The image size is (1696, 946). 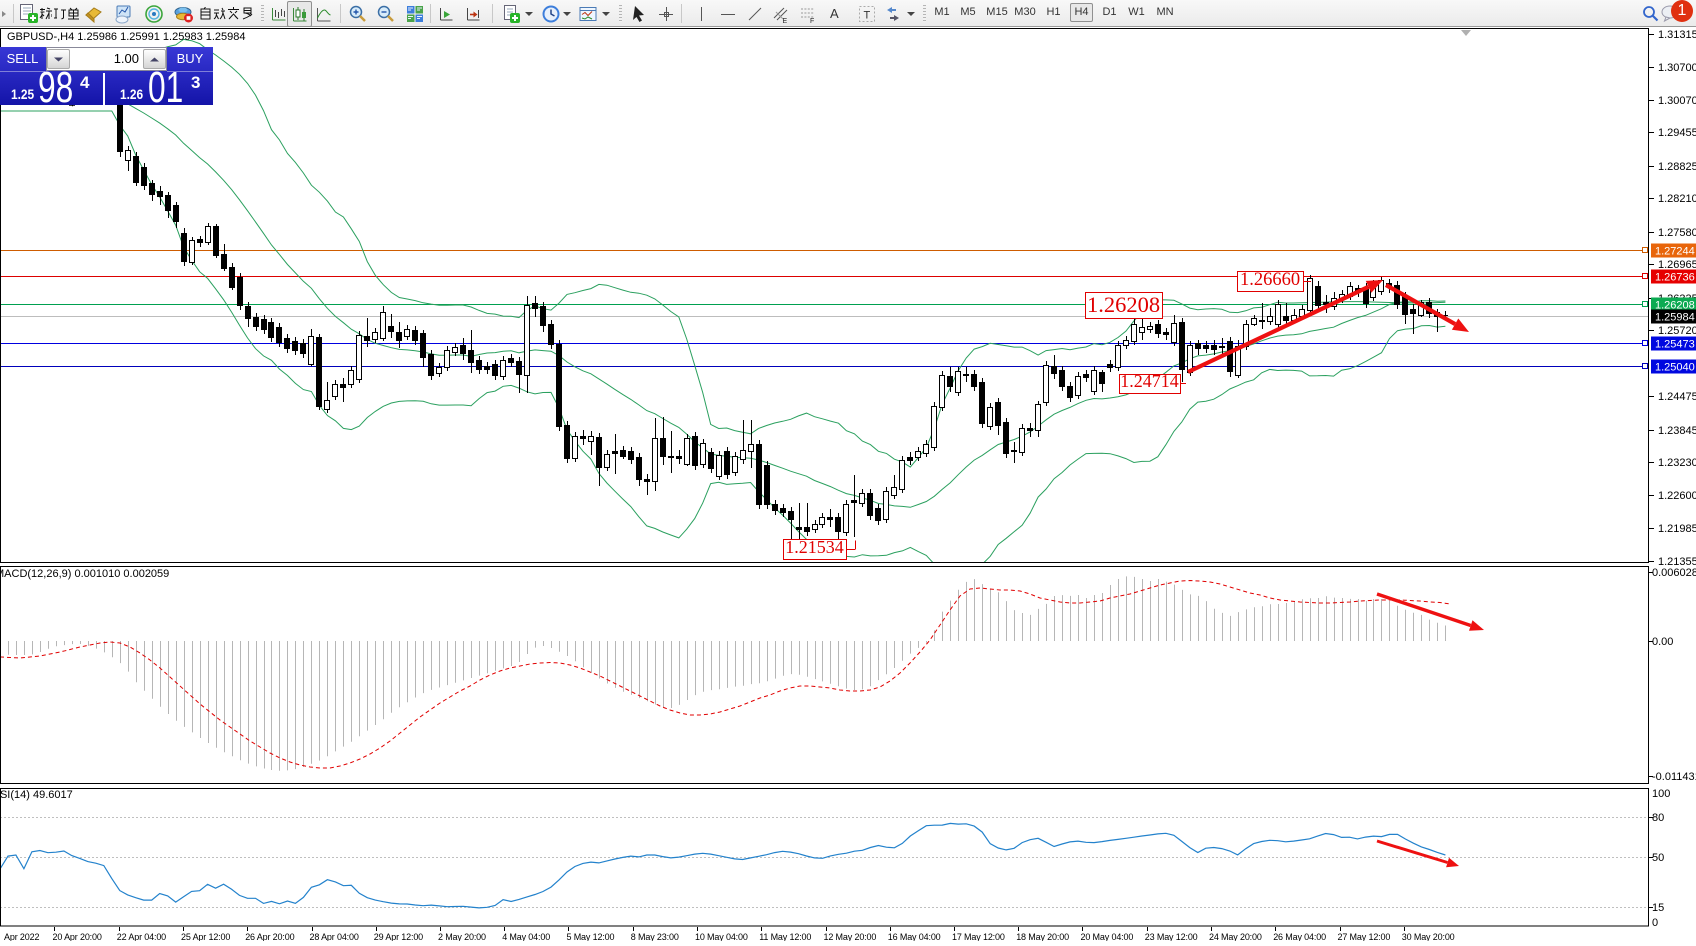 I want to click on svg-text: 15, so click(x=1658, y=908).